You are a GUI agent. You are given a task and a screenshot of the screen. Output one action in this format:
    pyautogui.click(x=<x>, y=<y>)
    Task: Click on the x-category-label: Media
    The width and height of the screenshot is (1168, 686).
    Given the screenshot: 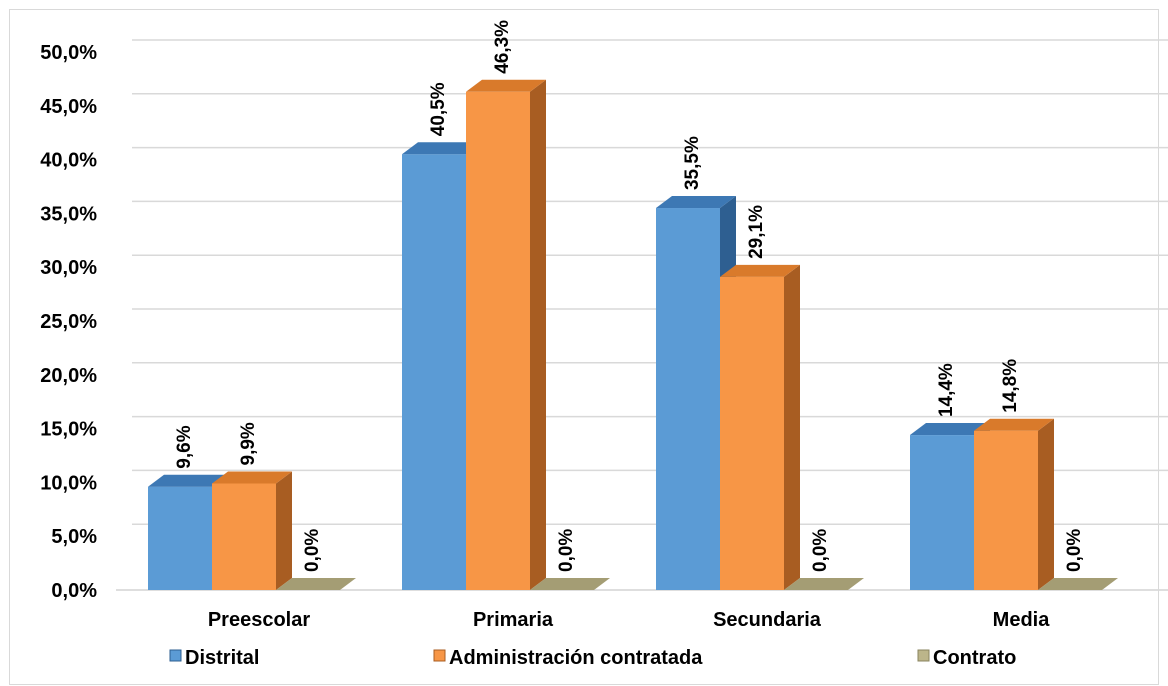 What is the action you would take?
    pyautogui.click(x=1022, y=620)
    